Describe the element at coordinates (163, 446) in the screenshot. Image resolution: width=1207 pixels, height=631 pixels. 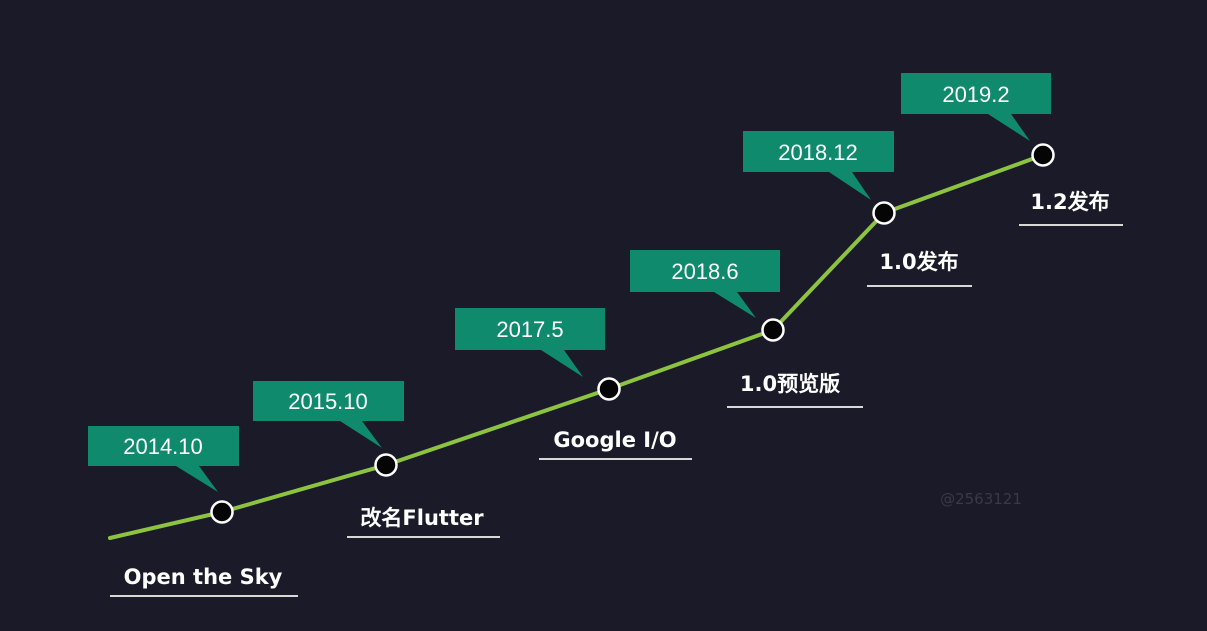
I see `date-label-0: 2014.10` at that location.